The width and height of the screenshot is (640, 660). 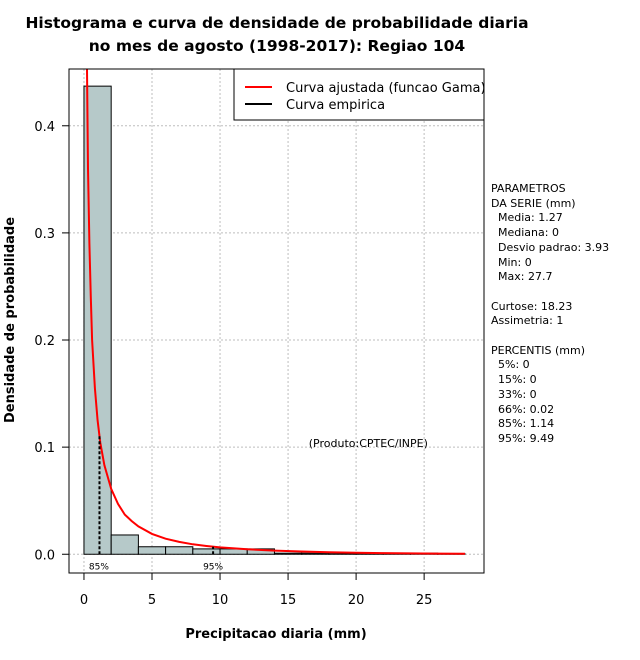 I want to click on legend-box, so click(x=359, y=94).